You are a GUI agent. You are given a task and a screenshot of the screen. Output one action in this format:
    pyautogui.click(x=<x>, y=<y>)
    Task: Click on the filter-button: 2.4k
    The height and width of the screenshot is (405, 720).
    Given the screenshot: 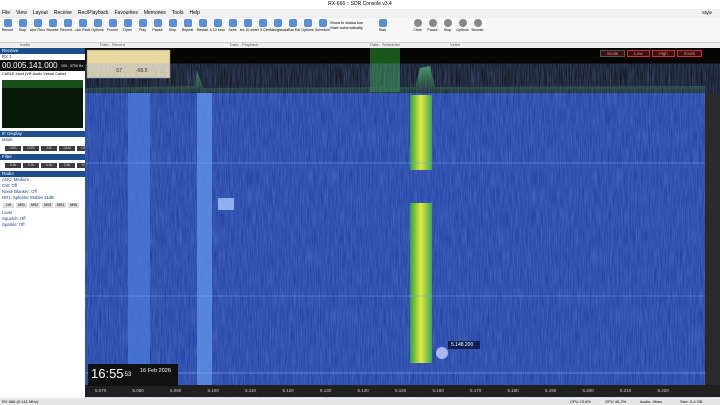 What is the action you would take?
    pyautogui.click(x=13, y=165)
    